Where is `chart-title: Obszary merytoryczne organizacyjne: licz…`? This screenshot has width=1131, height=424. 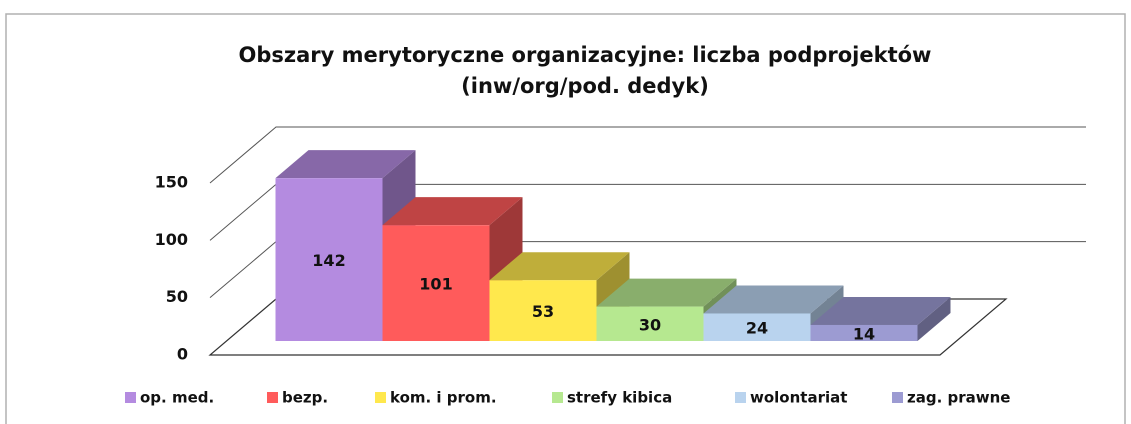
chart-title: Obszary merytoryczne organizacyjne: licz… is located at coordinates (585, 55).